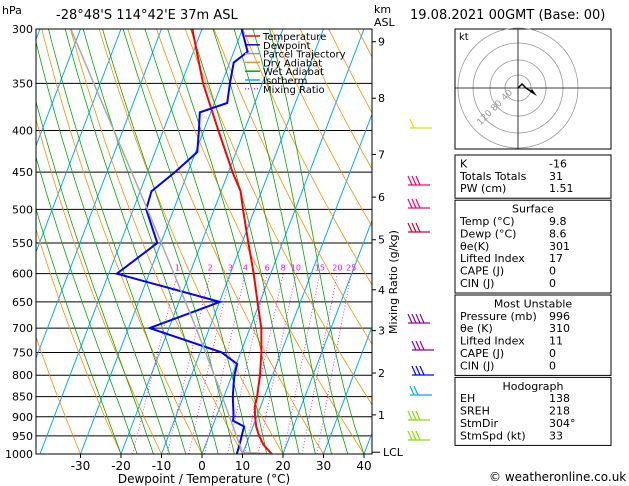 This screenshot has height=486, width=629. I want to click on km-tick-label: 1, so click(381, 415).